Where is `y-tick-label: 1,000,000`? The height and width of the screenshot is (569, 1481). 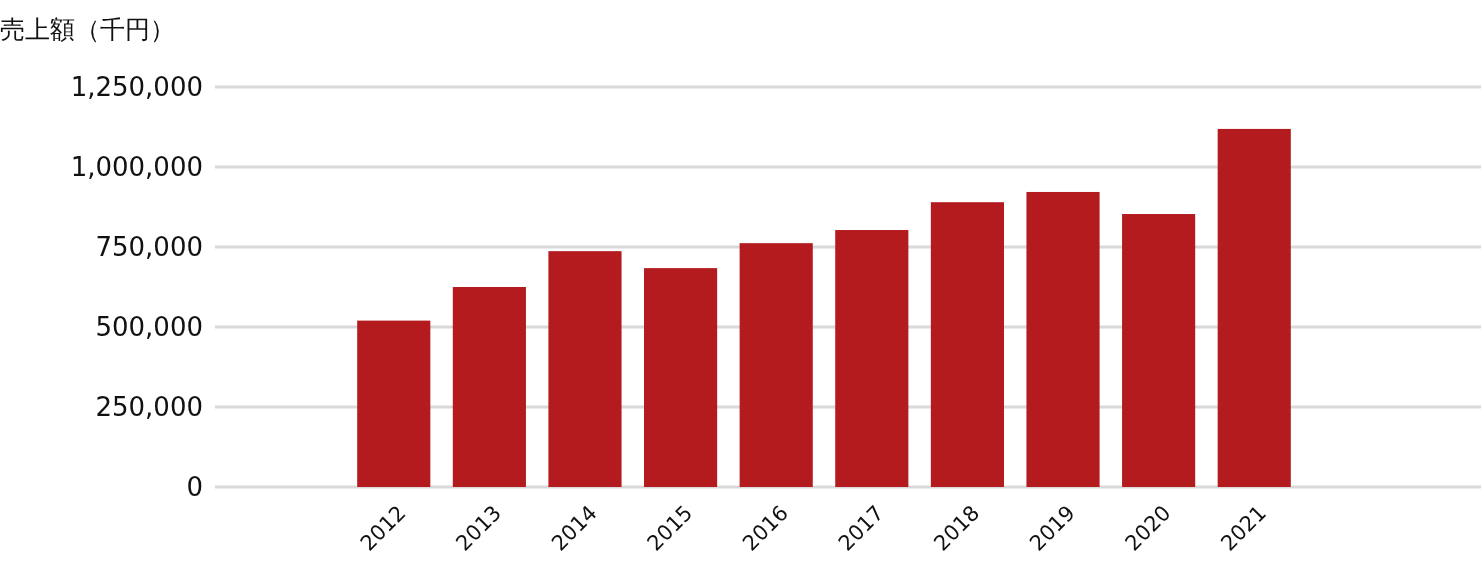
y-tick-label: 1,000,000 is located at coordinates (136, 167).